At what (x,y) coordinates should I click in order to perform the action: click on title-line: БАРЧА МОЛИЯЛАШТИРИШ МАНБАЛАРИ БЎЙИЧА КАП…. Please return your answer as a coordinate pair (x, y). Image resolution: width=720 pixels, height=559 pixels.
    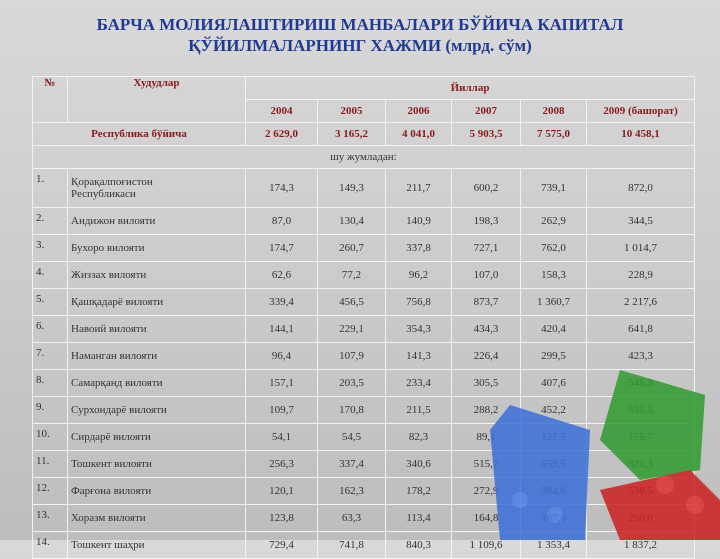
    Looking at the image, I should click on (360, 24).